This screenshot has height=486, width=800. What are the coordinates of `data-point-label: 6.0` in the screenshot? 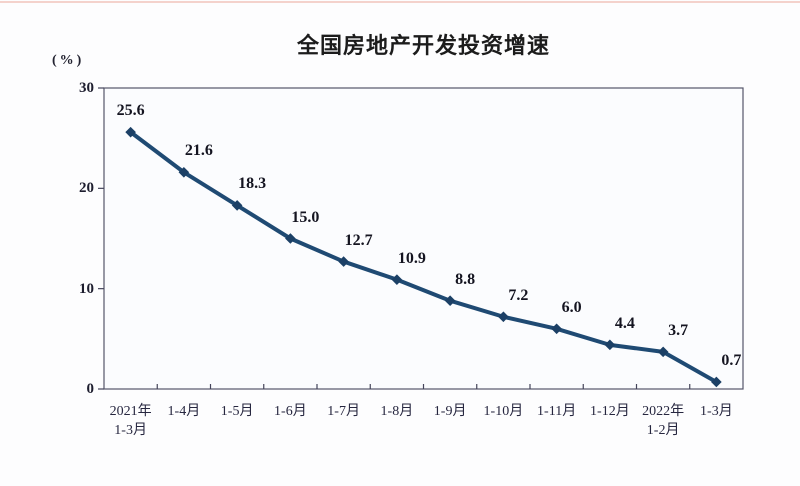 It's located at (571, 307).